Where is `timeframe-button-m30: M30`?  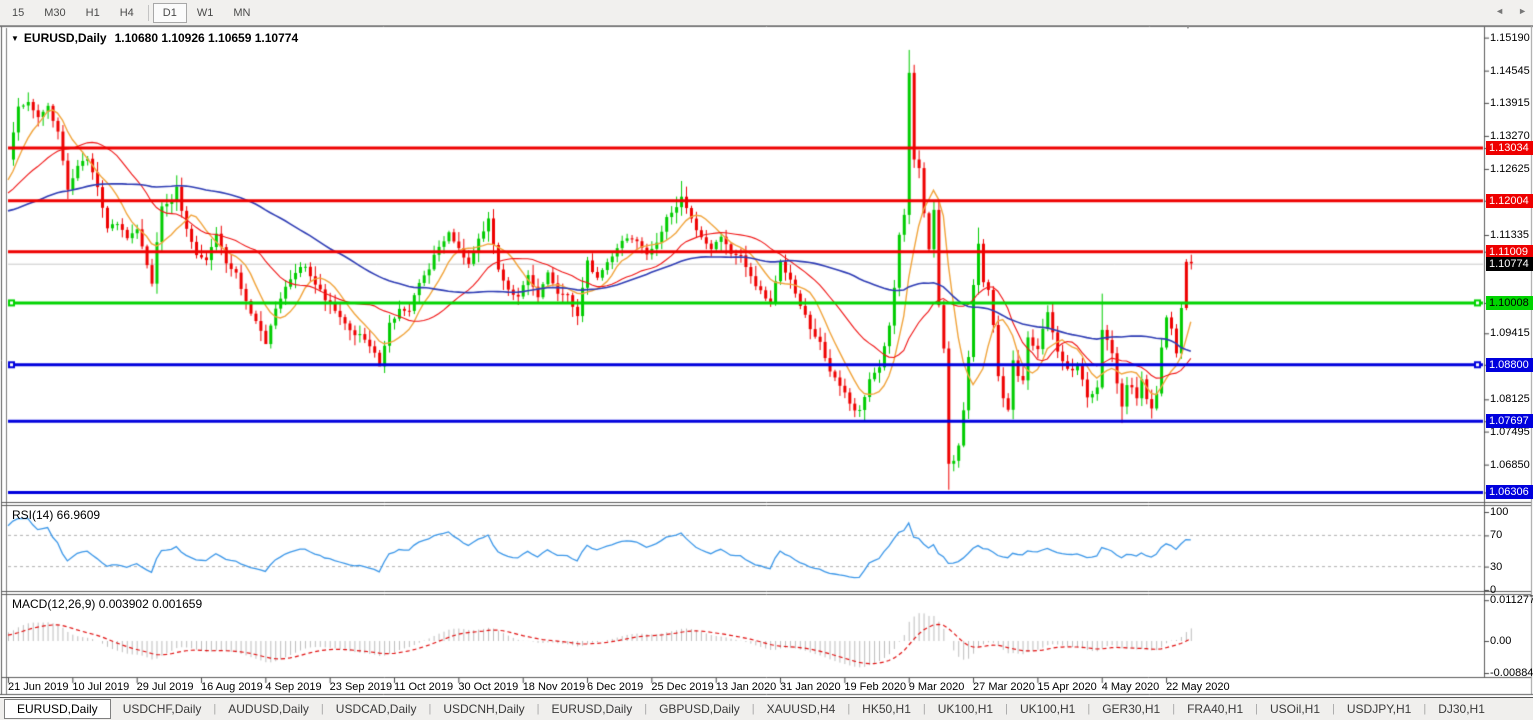 timeframe-button-m30: M30 is located at coordinates (55, 12).